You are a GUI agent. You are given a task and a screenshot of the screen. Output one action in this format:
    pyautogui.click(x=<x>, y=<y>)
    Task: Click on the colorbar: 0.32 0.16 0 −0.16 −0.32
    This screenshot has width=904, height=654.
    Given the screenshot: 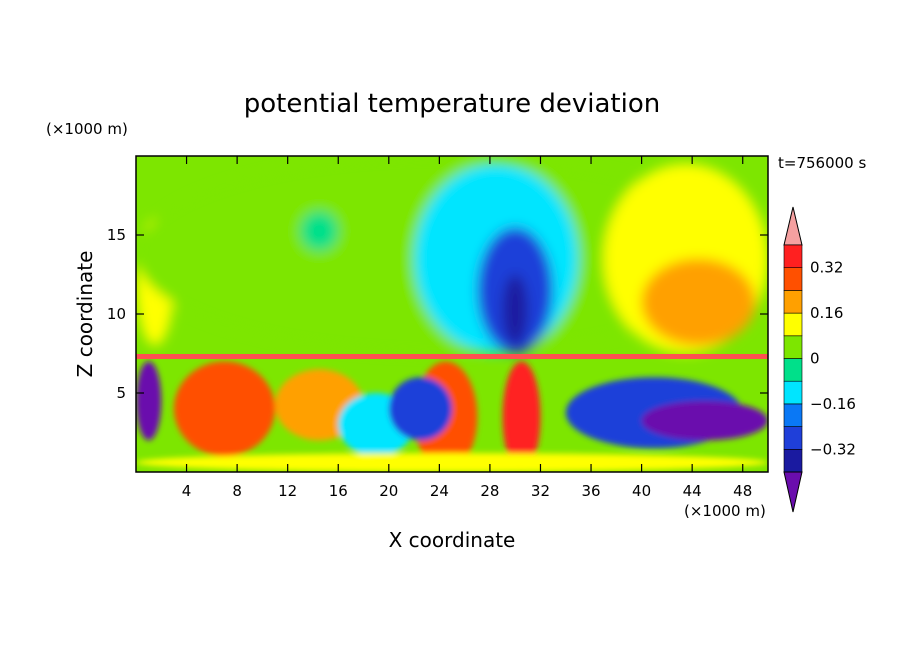 What is the action you would take?
    pyautogui.click(x=819, y=359)
    